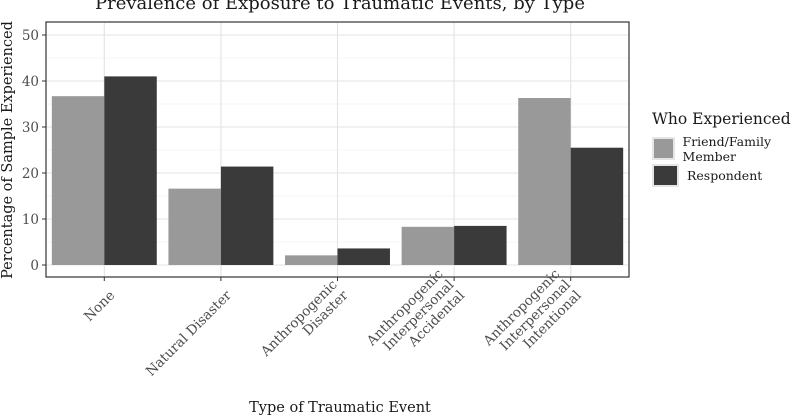 This screenshot has height=419, width=800. I want to click on y-tick-label: 10, so click(30, 220).